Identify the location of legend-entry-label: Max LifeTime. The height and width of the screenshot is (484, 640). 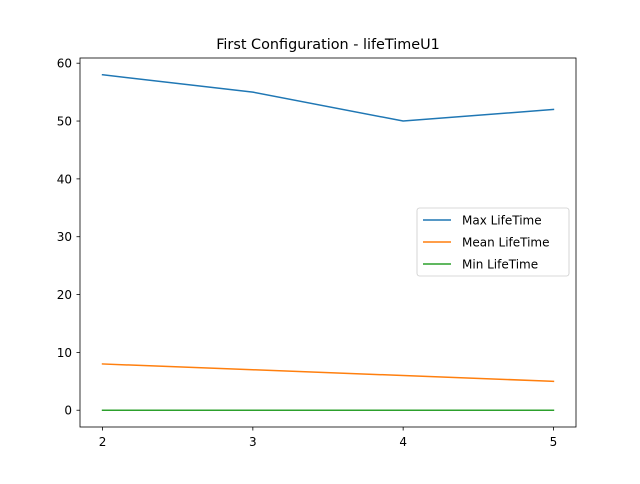
(502, 221).